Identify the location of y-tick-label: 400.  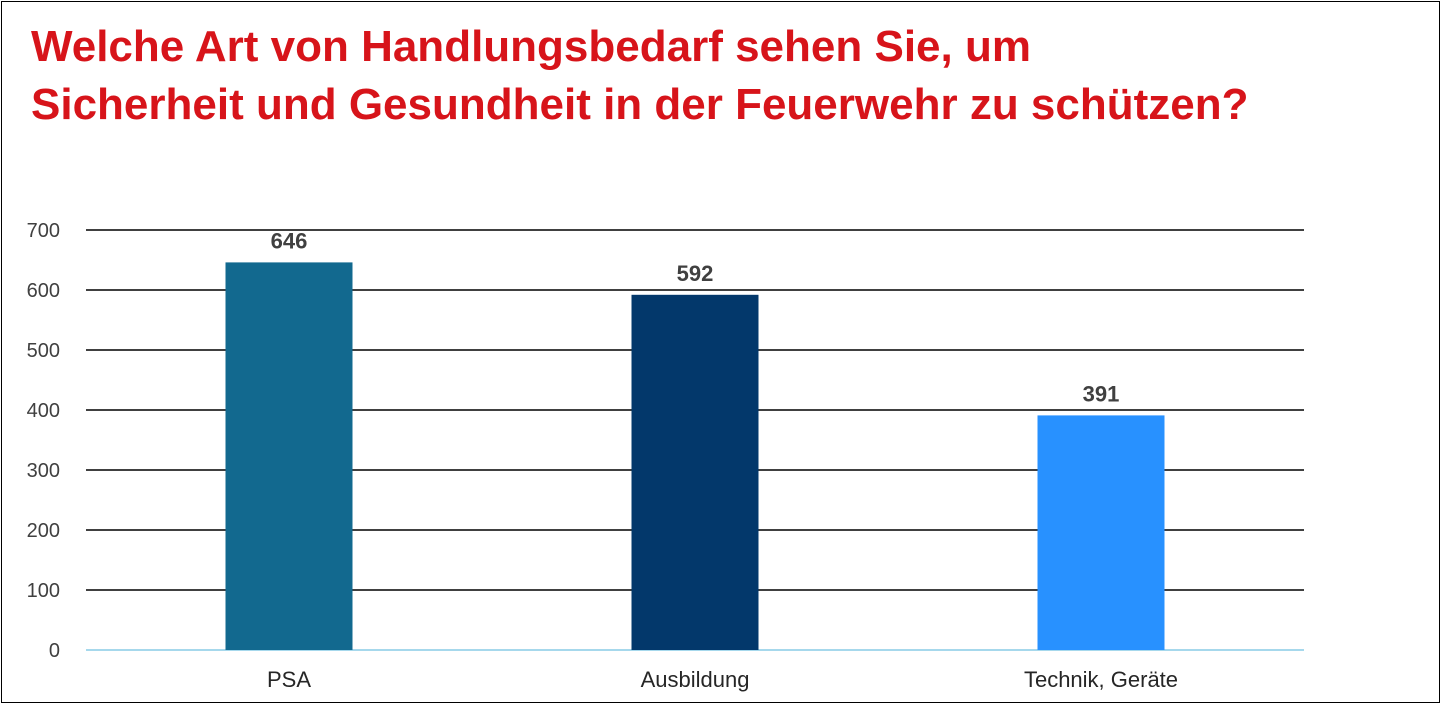
(43, 411).